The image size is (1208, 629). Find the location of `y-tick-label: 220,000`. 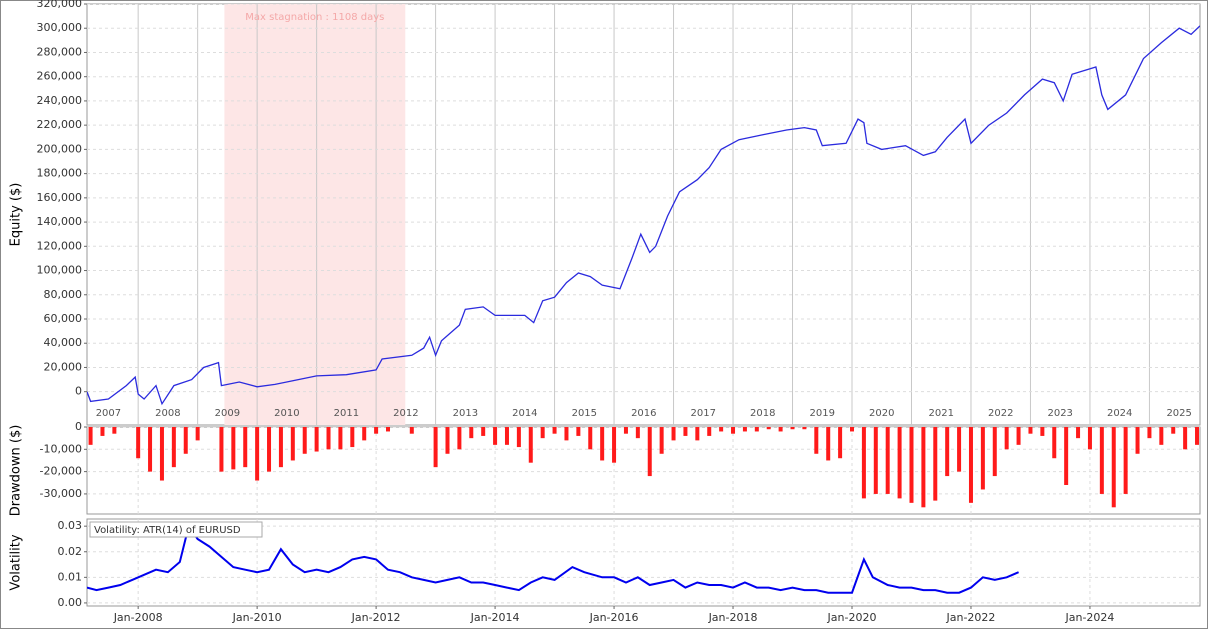

y-tick-label: 220,000 is located at coordinates (60, 124).